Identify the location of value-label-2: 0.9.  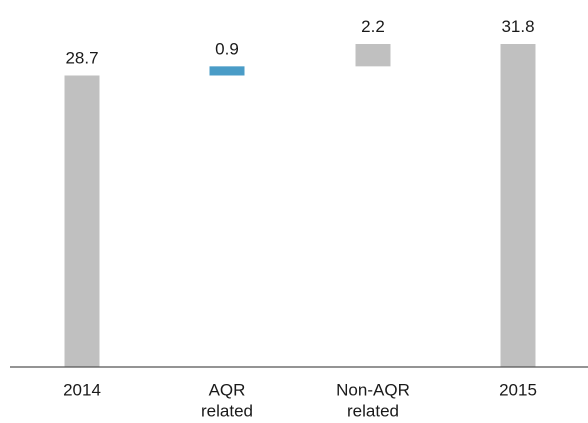
(227, 48).